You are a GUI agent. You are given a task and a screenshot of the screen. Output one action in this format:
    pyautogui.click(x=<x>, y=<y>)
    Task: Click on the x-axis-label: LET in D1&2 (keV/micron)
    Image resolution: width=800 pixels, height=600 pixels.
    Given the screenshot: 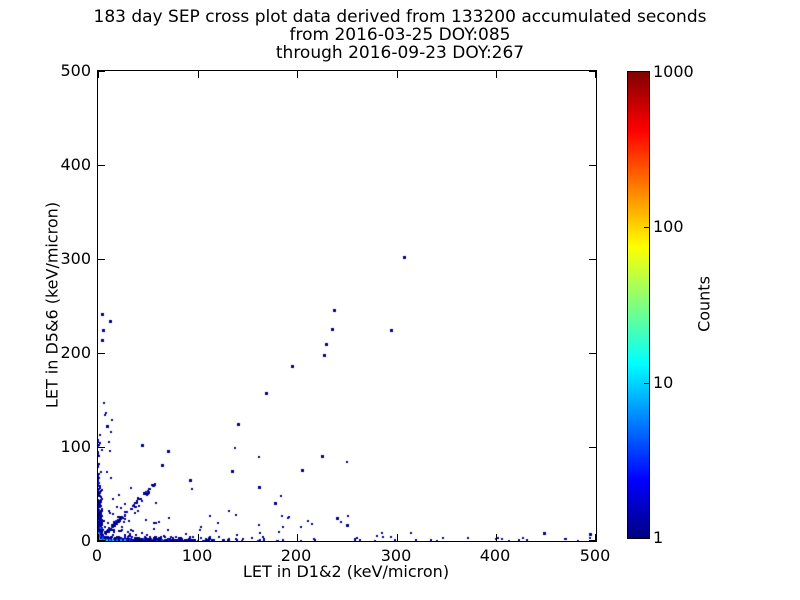 What is the action you would take?
    pyautogui.click(x=346, y=571)
    